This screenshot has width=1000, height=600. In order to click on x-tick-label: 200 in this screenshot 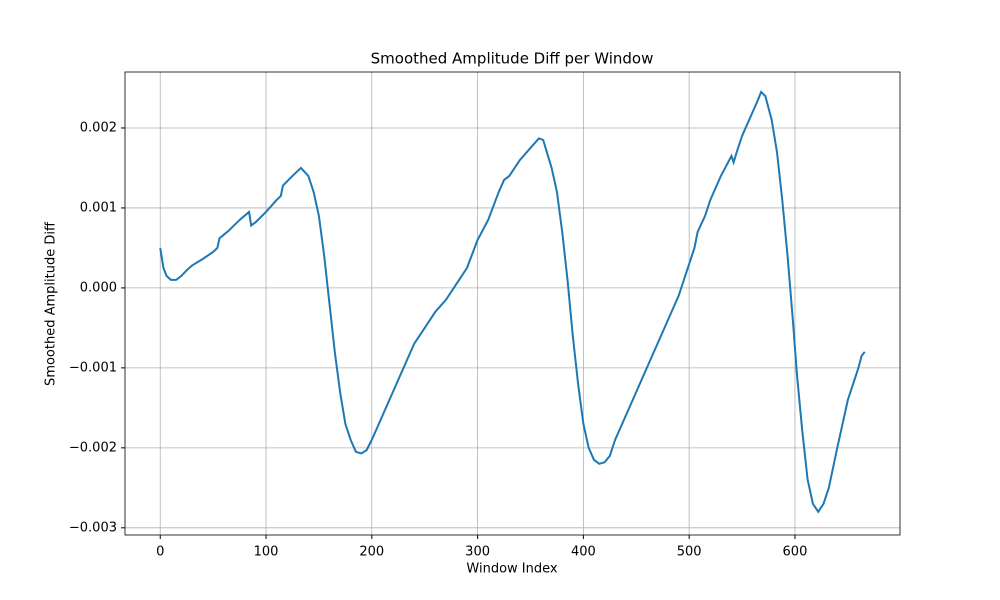, I will do `click(371, 552)`.